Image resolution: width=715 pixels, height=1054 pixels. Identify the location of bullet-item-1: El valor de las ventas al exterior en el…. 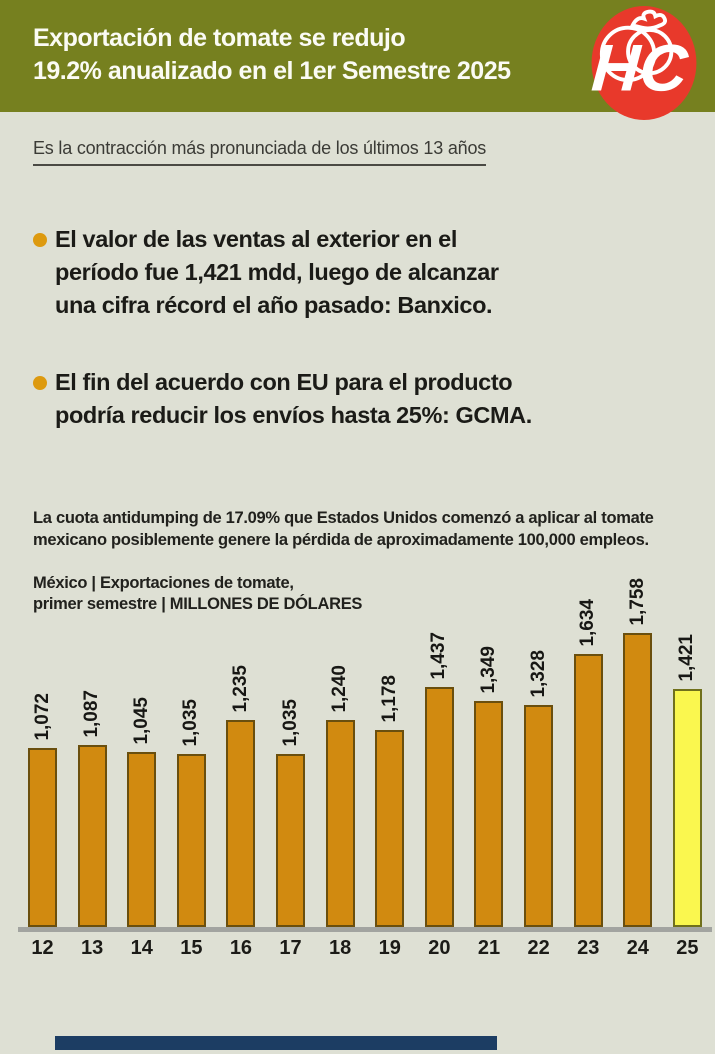
(282, 272).